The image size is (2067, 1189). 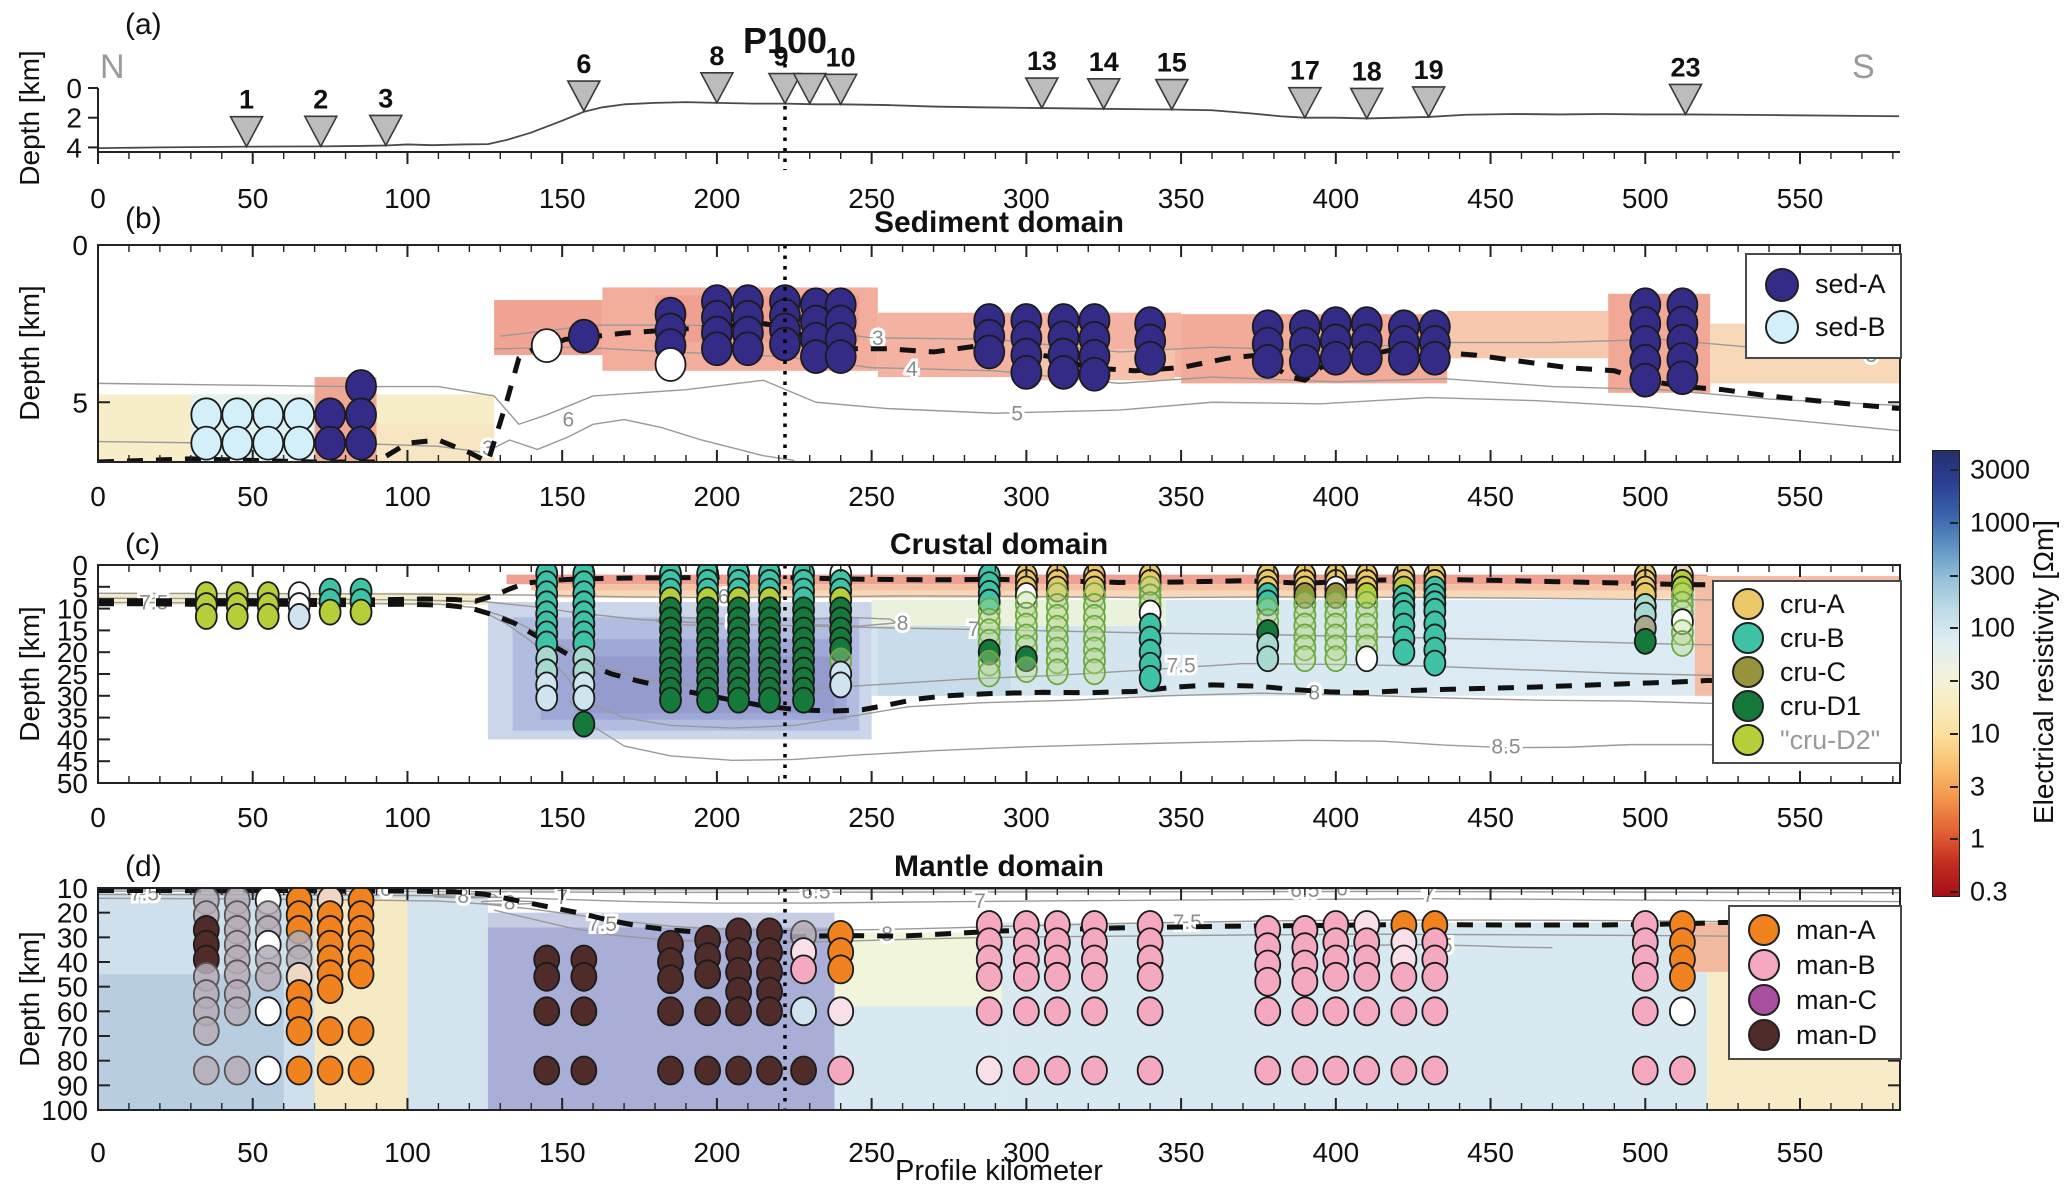 I want to click on legend-item-label: cru-A, so click(x=1812, y=603).